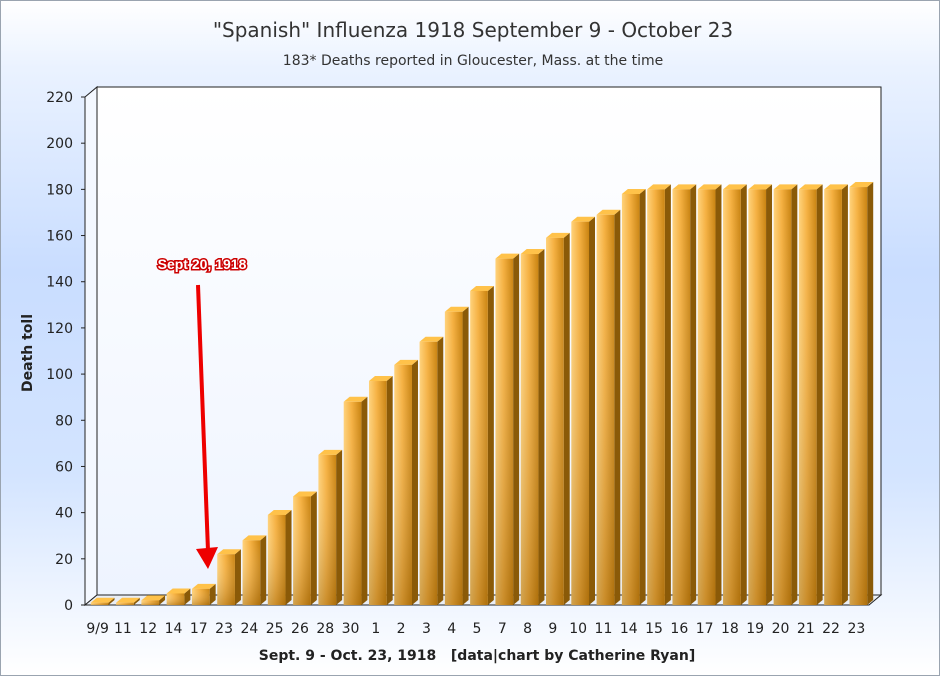  I want to click on y-tick-label: 40, so click(64, 514).